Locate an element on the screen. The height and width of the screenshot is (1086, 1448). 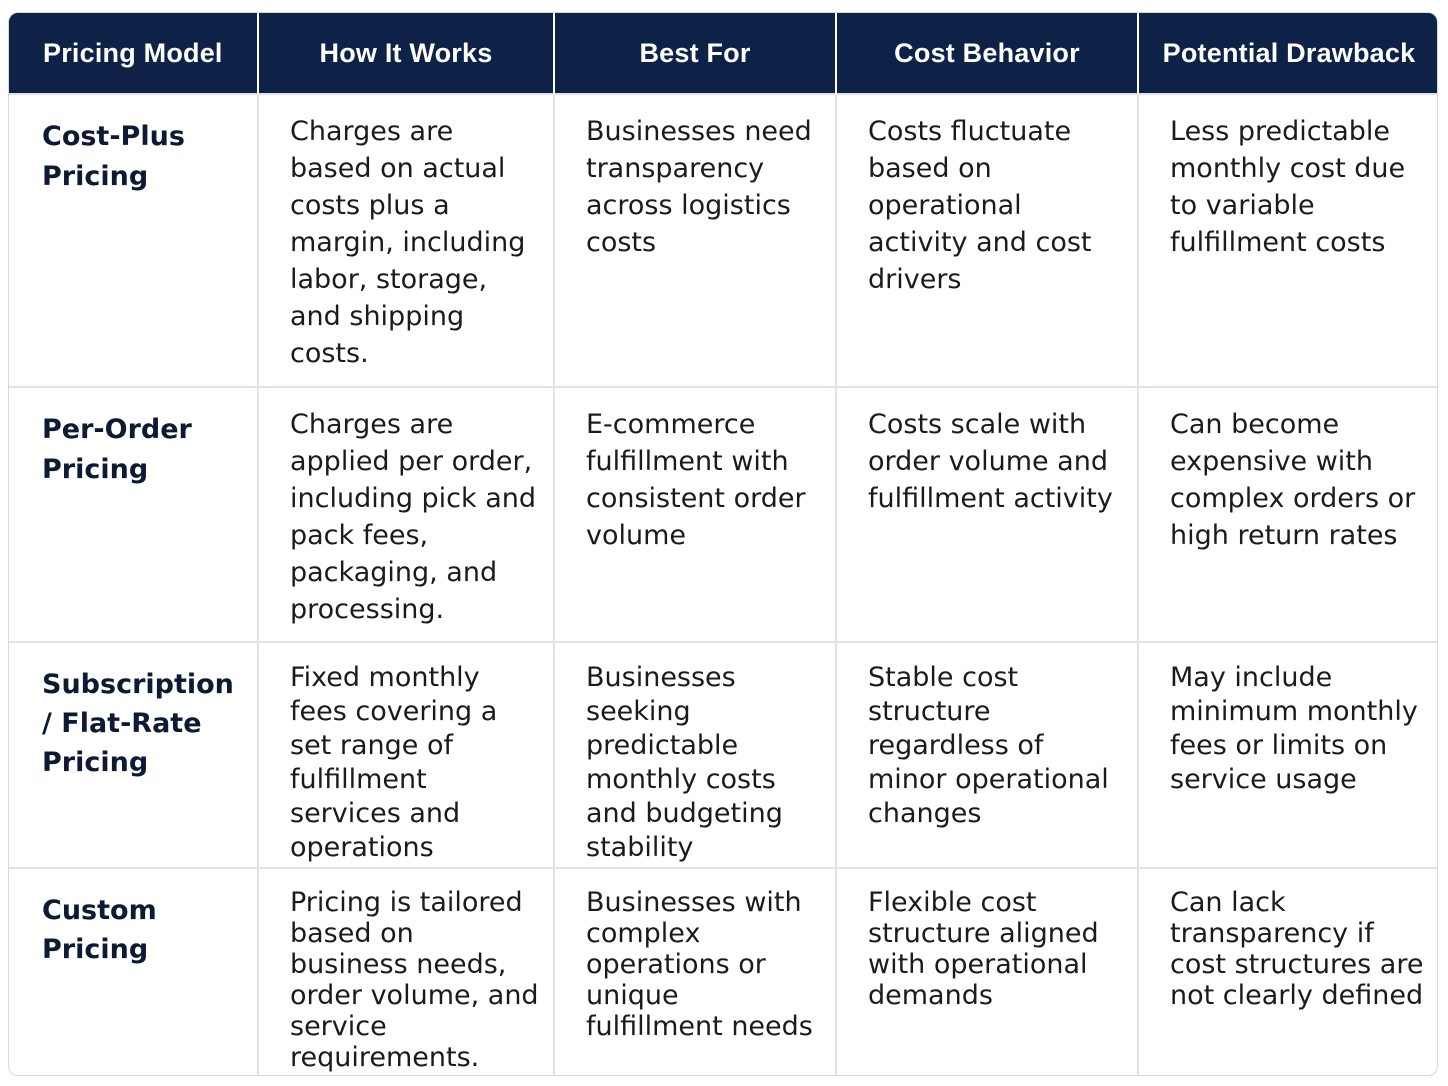
row-label: Per-Order Pricing is located at coordinates (134, 514).